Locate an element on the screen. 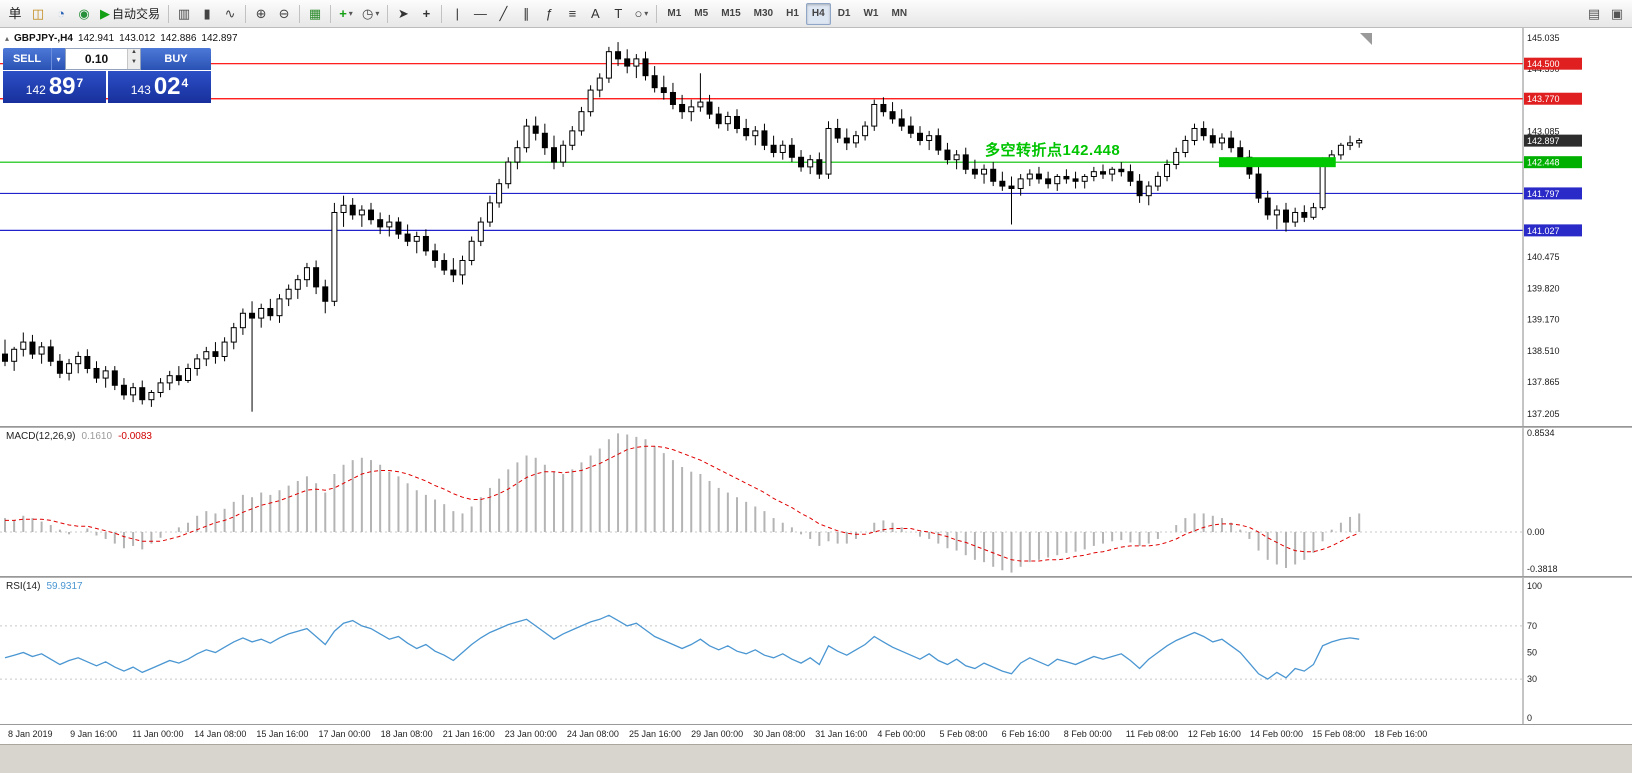 The image size is (1632, 773). vline-icon-glyph: | is located at coordinates (457, 13).